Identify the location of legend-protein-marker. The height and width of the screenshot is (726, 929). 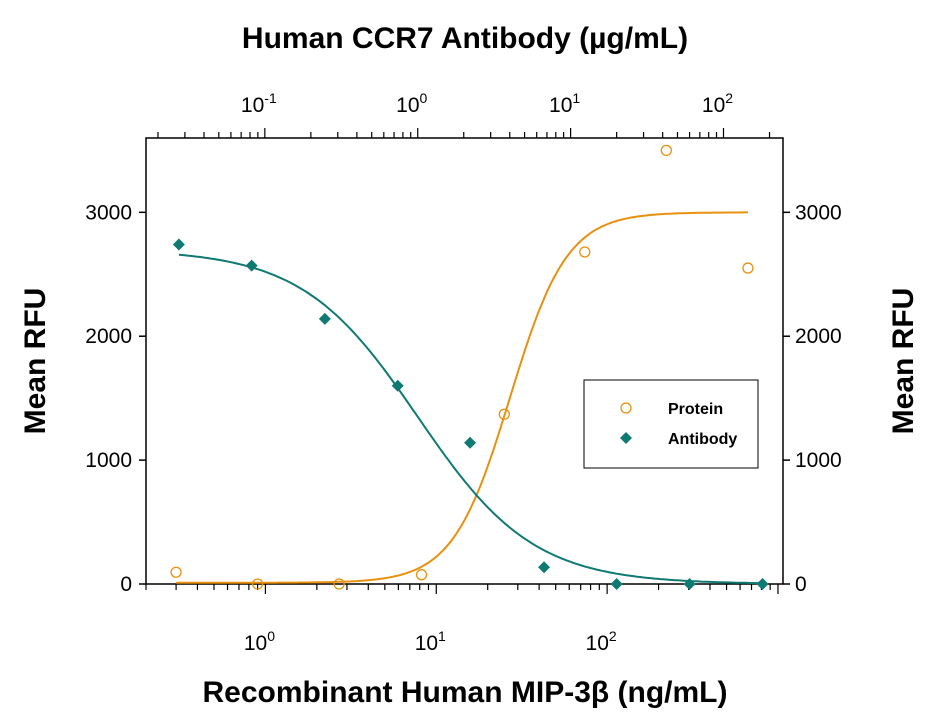
(626, 408).